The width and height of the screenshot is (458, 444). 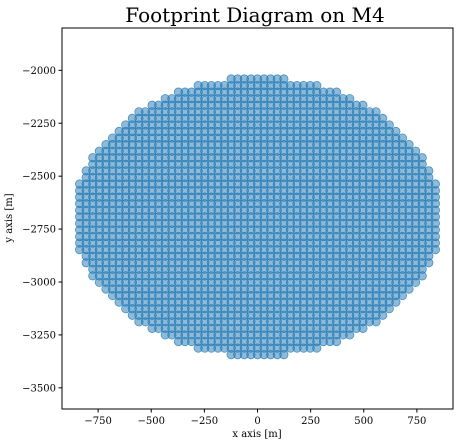 What do you see at coordinates (363, 421) in the screenshot?
I see `x-tick-label: 500` at bounding box center [363, 421].